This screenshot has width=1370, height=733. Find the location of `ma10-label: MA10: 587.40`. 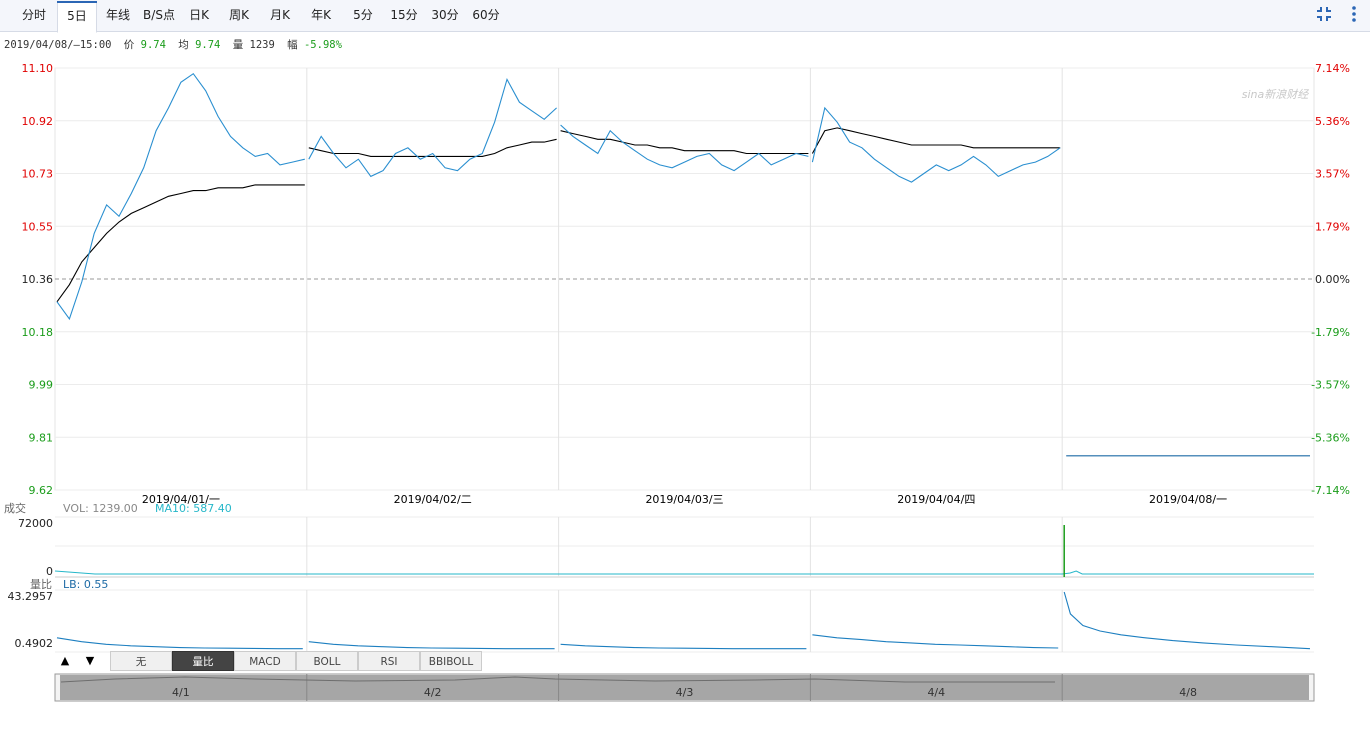

ma10-label: MA10: 587.40 is located at coordinates (193, 508).